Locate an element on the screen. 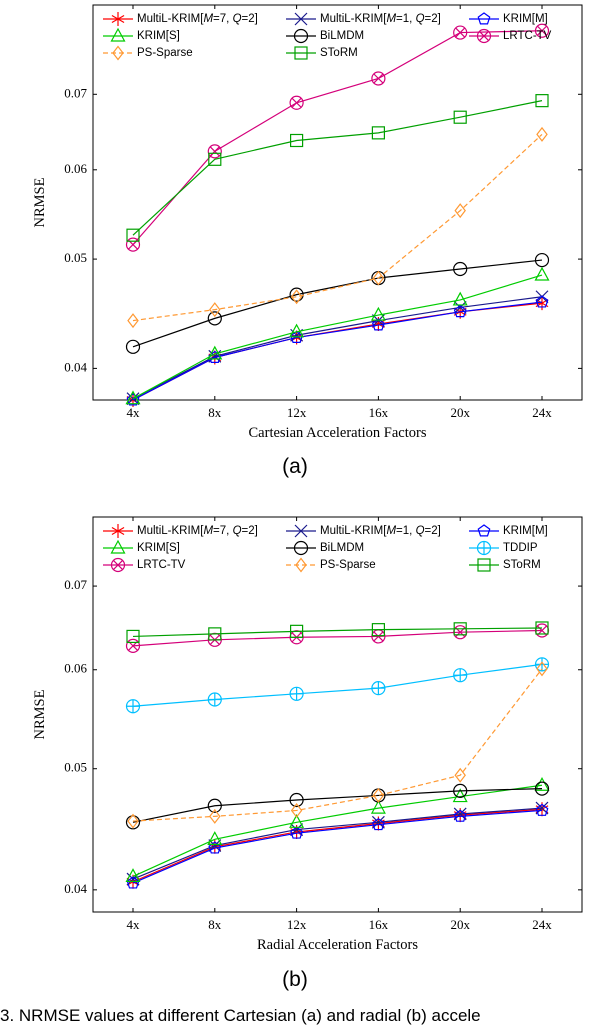 This screenshot has width=590, height=1026. b-legend-label-krimm: KRIM[M] is located at coordinates (525, 531).